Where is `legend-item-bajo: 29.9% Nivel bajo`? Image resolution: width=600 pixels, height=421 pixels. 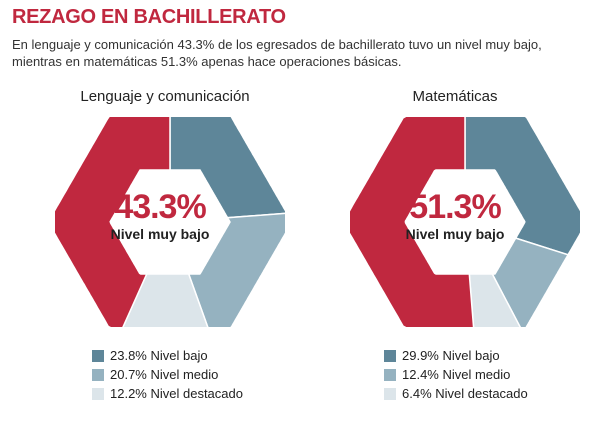
legend-item-bajo: 29.9% Nivel bajo is located at coordinates (456, 355).